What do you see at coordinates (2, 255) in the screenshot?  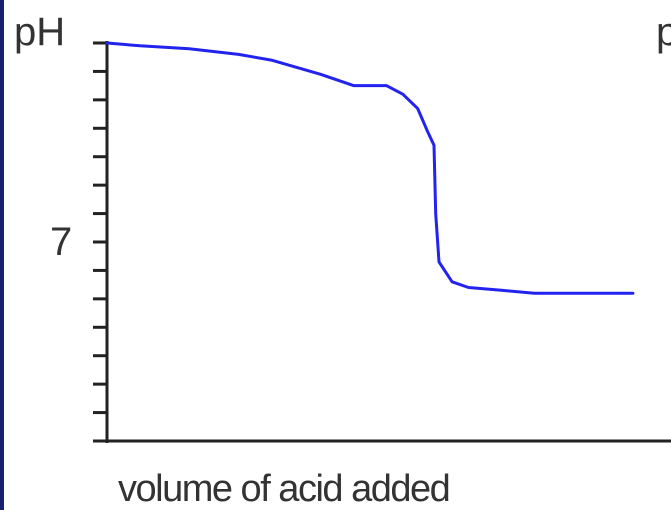 I see `left-border` at bounding box center [2, 255].